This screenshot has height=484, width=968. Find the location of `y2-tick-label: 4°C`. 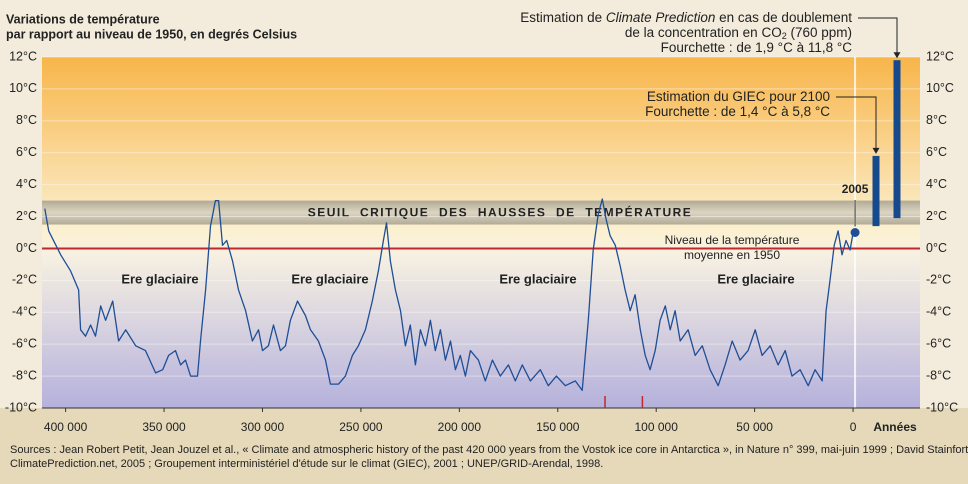

y2-tick-label: 4°C is located at coordinates (936, 184).